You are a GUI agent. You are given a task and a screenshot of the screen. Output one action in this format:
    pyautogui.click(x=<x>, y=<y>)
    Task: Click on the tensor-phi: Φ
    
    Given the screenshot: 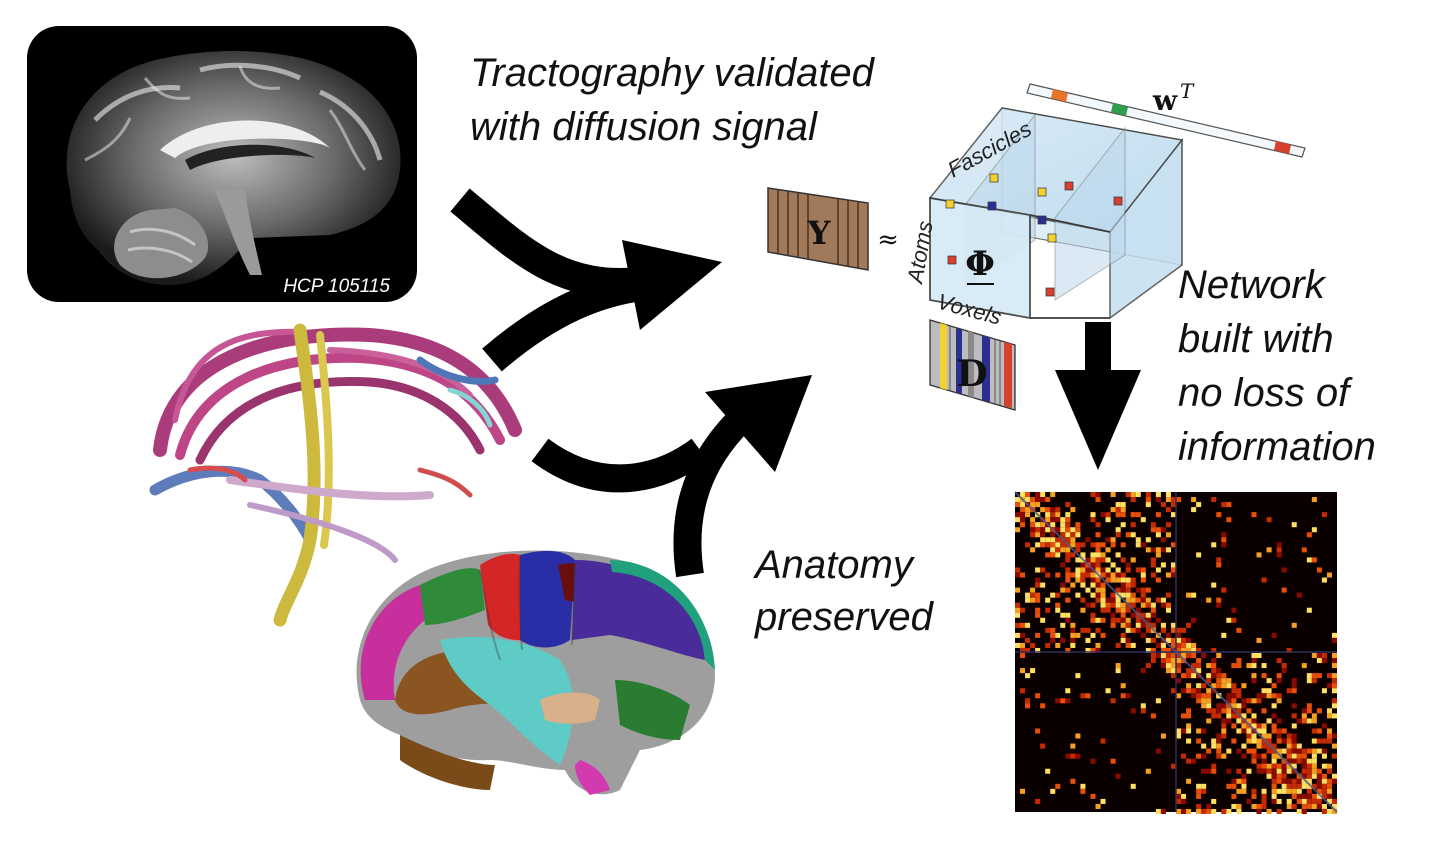 What is the action you would take?
    pyautogui.click(x=1056, y=213)
    